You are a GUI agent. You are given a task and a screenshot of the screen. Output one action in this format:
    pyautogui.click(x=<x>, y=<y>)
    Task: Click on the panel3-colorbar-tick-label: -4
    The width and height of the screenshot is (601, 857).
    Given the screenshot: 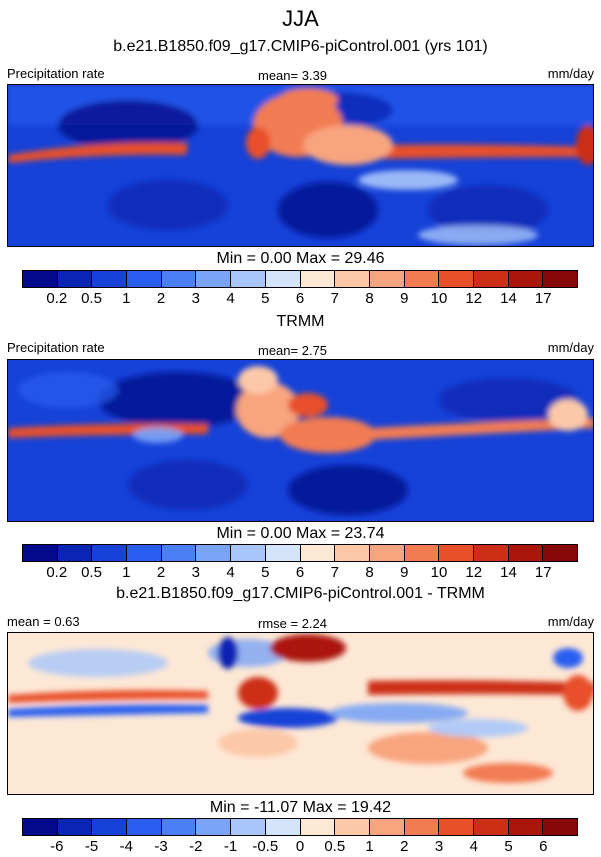 What is the action you would take?
    pyautogui.click(x=126, y=846)
    